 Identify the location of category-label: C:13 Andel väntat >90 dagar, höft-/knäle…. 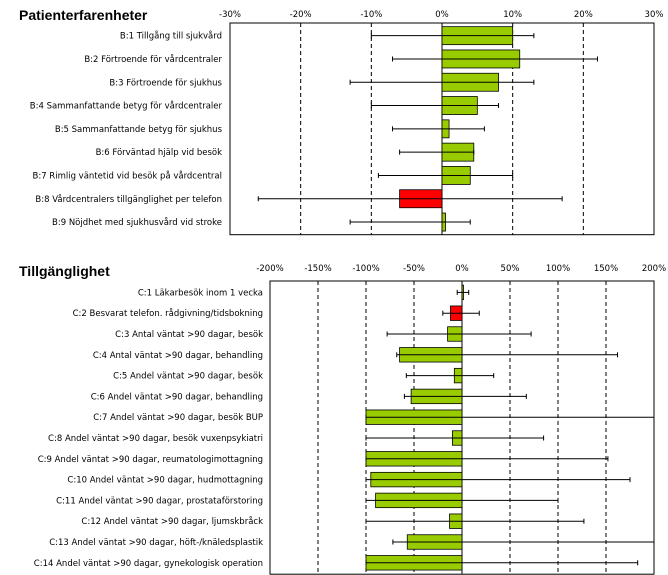
(156, 543).